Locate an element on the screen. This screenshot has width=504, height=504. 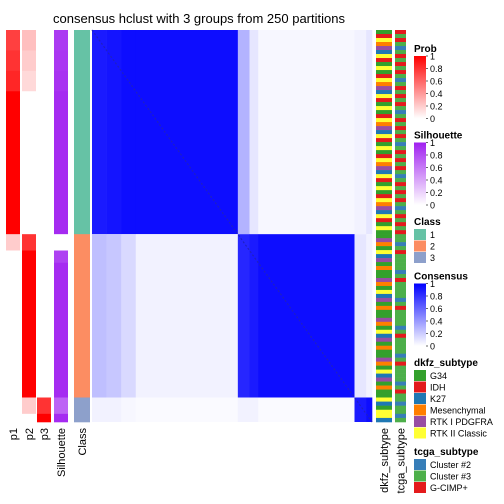
legend-tick-label-prob-1: 0.8 is located at coordinates (436, 69).